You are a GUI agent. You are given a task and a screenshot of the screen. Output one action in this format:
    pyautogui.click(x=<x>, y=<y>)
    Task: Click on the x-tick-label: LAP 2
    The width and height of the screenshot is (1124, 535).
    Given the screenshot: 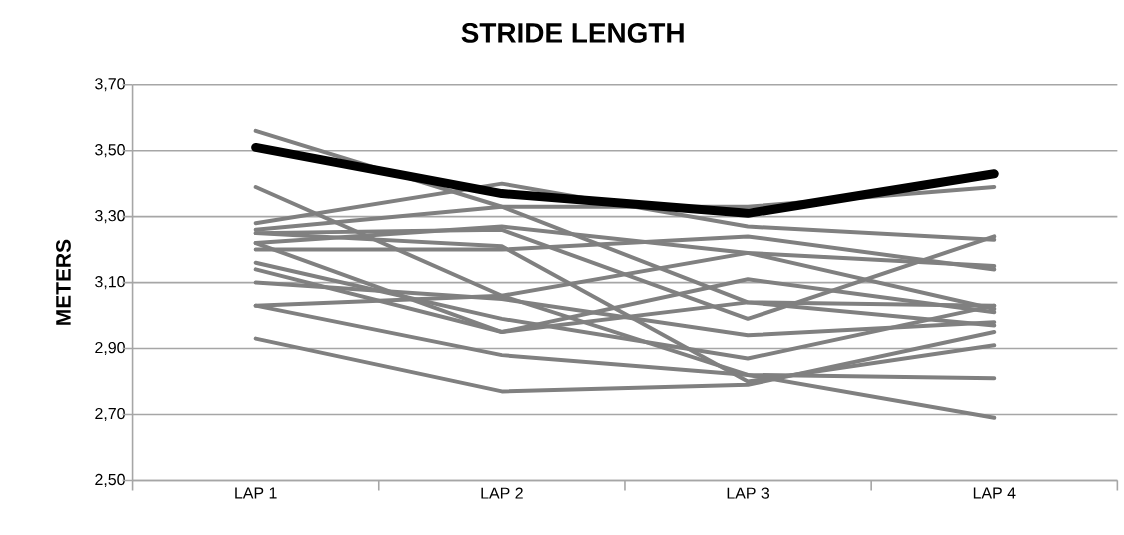 What is the action you would take?
    pyautogui.click(x=502, y=493)
    